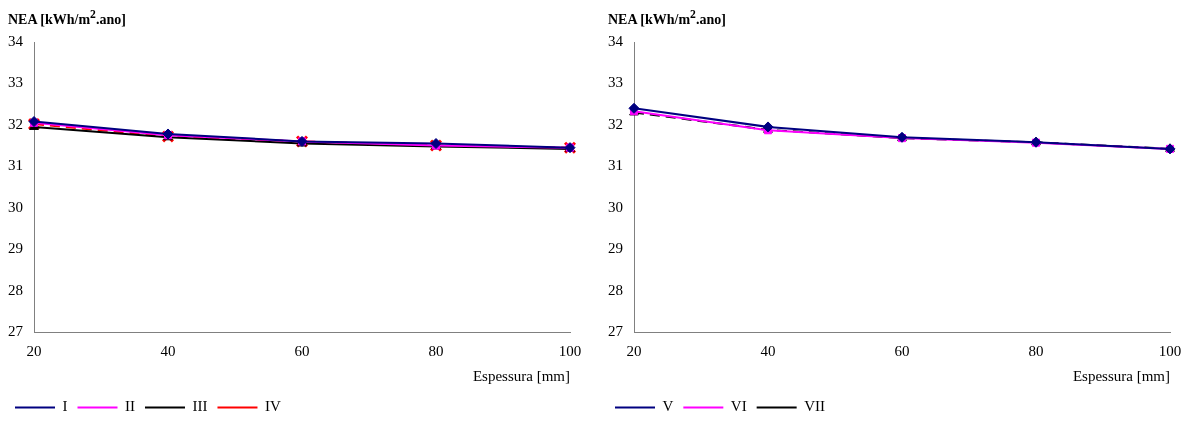 This screenshot has width=1204, height=430. What do you see at coordinates (668, 406) in the screenshot?
I see `legend-label: V` at bounding box center [668, 406].